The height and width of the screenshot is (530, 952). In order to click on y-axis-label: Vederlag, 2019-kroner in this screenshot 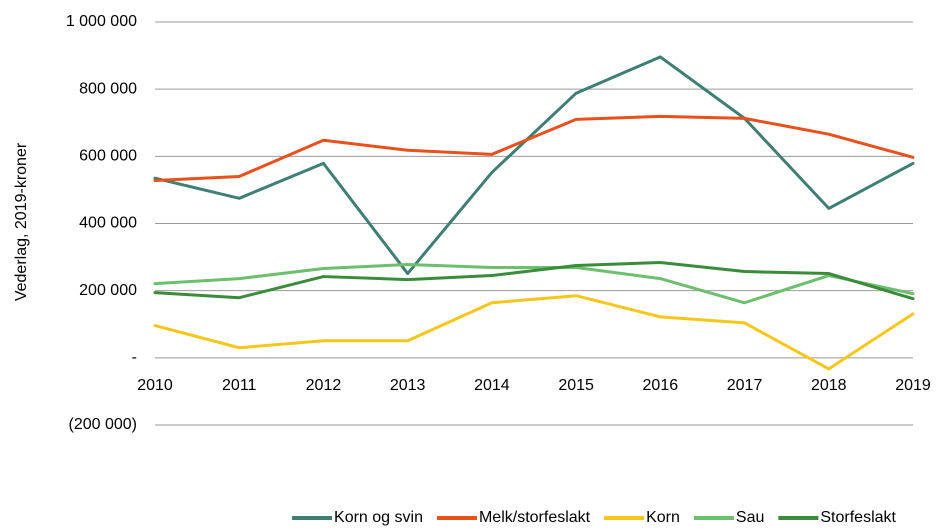, I will do `click(21, 221)`.